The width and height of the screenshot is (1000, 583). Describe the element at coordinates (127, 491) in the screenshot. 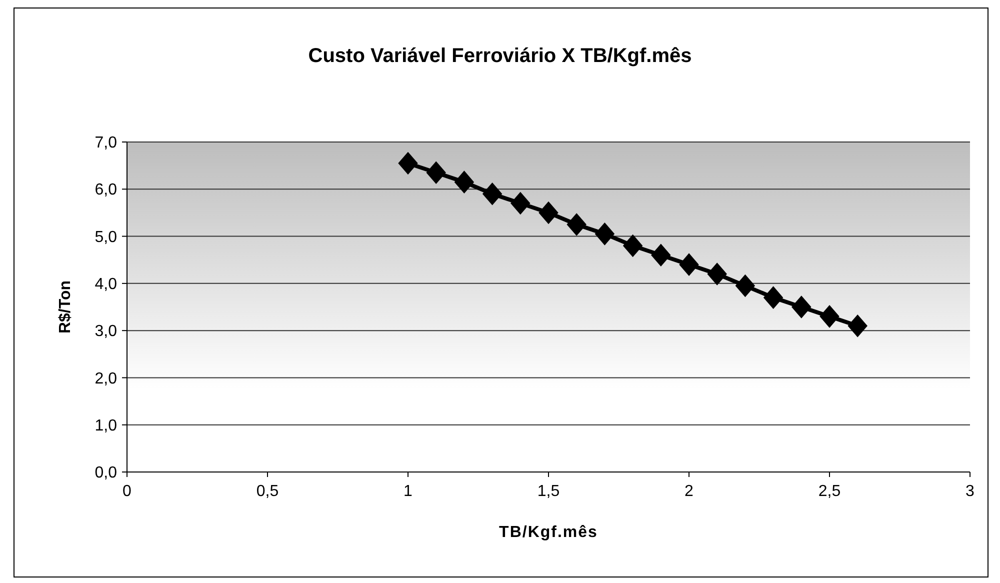

I see `x-tick-label: 0` at that location.